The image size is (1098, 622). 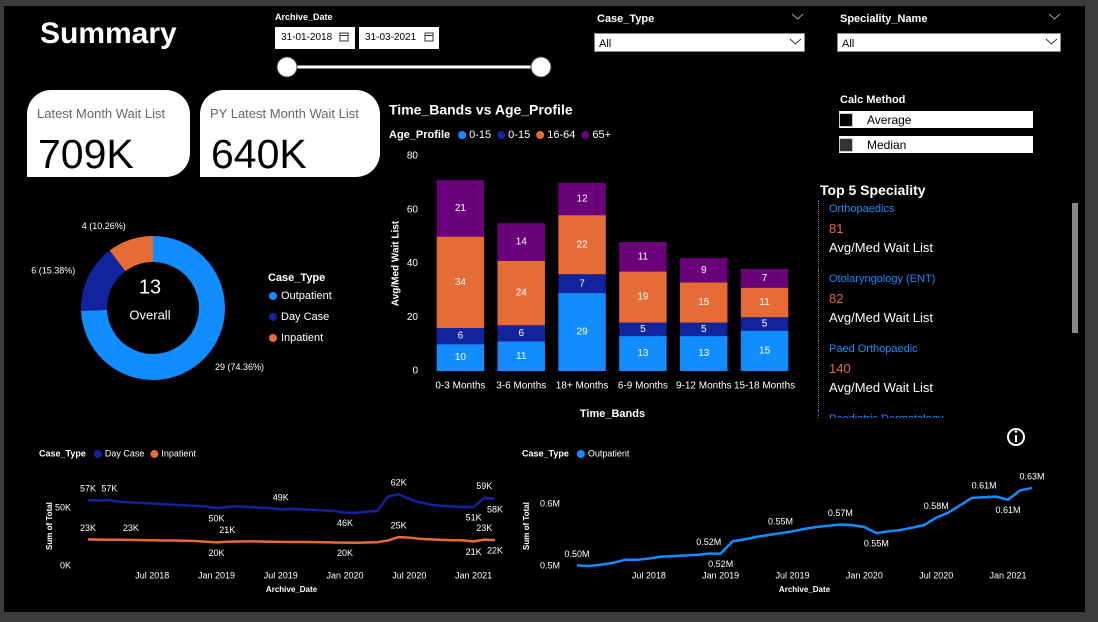 I want to click on legend-label: Day Case, so click(x=125, y=453).